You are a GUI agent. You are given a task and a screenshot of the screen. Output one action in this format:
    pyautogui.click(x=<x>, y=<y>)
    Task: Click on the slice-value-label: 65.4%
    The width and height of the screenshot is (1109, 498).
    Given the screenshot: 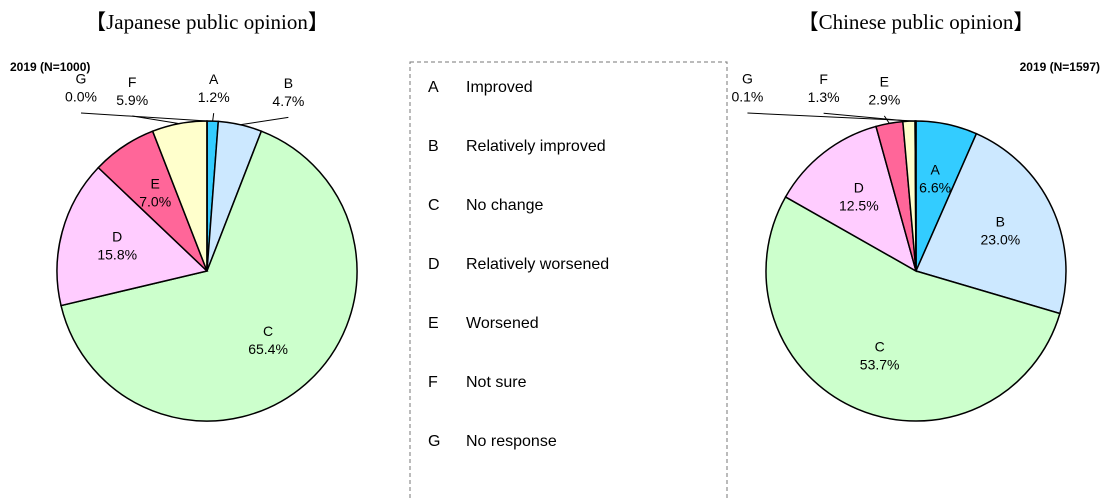 What is the action you would take?
    pyautogui.click(x=268, y=349)
    